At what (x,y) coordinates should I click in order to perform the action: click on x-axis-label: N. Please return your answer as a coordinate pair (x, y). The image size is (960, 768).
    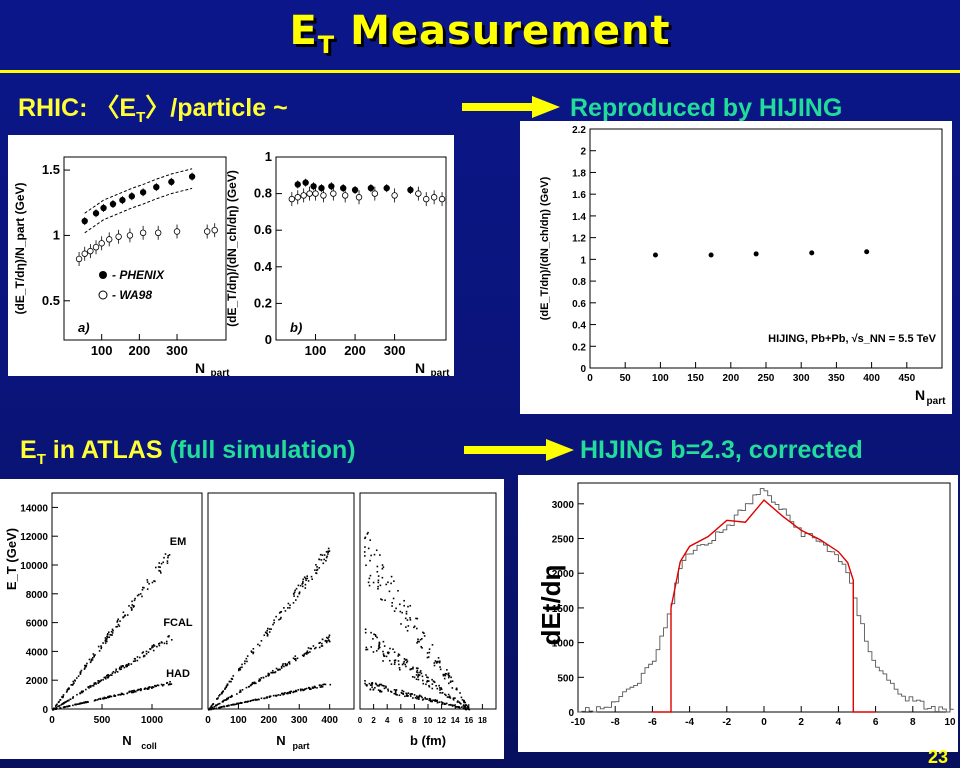
    Looking at the image, I should click on (420, 368).